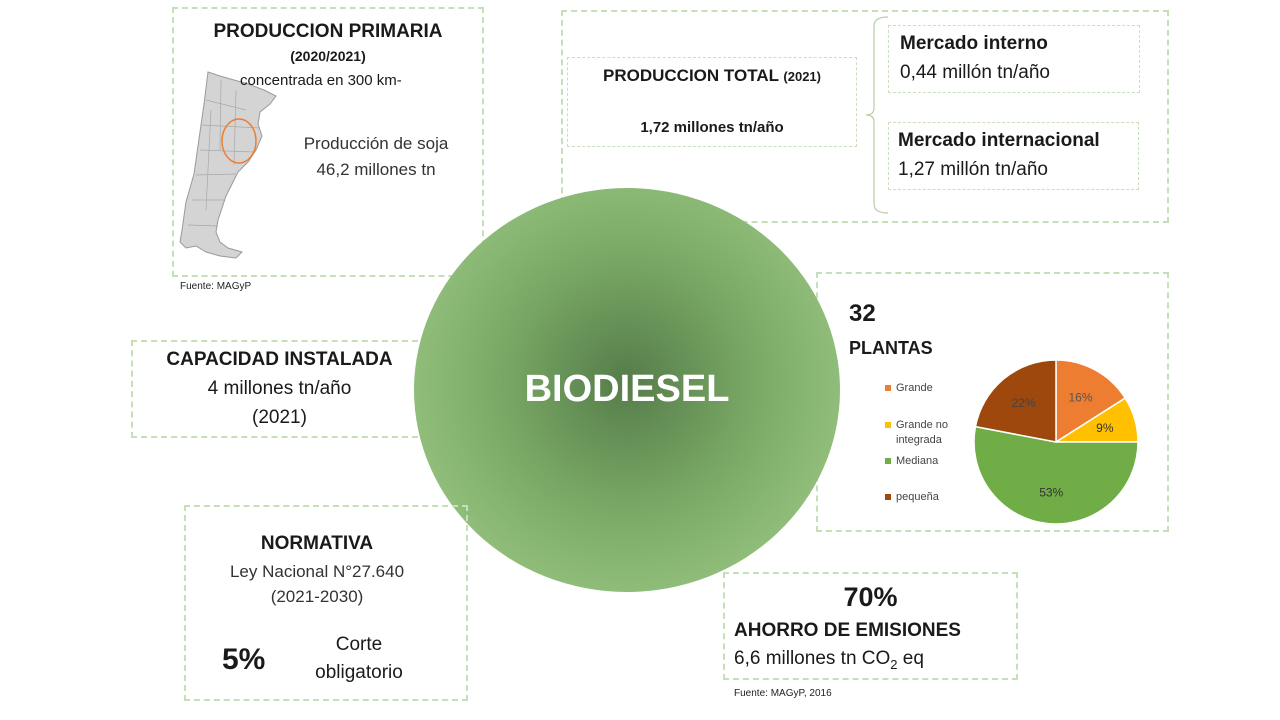 The width and height of the screenshot is (1280, 720). I want to click on international-title: Mercado internacional, so click(999, 140).